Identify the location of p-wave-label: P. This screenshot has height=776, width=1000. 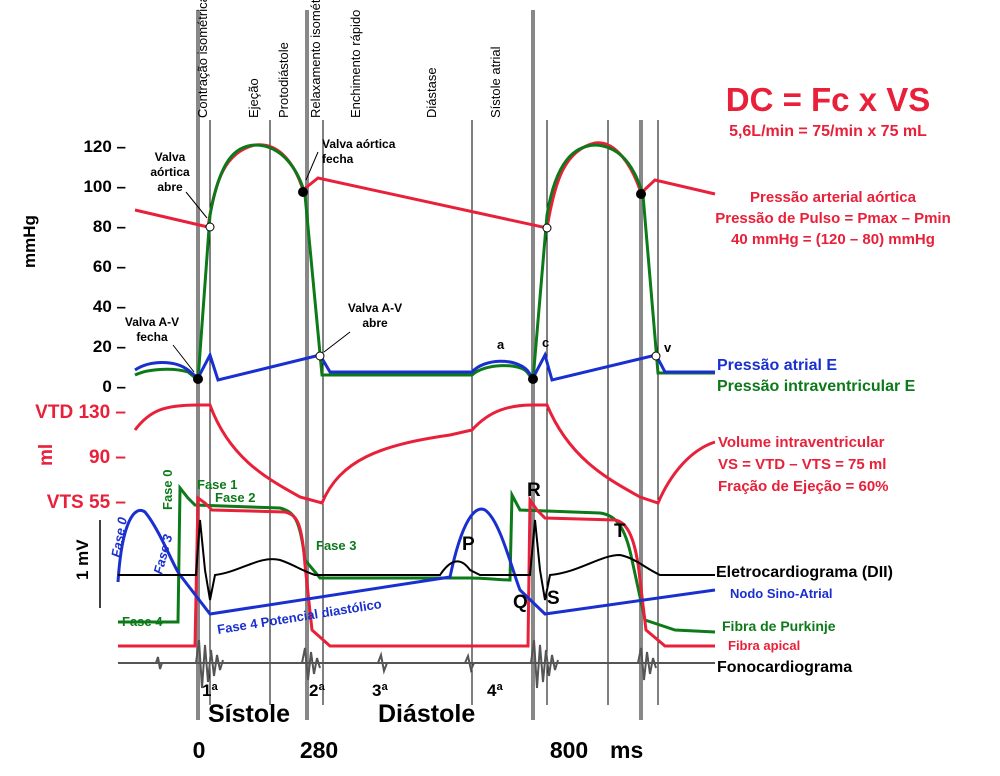
(468, 544).